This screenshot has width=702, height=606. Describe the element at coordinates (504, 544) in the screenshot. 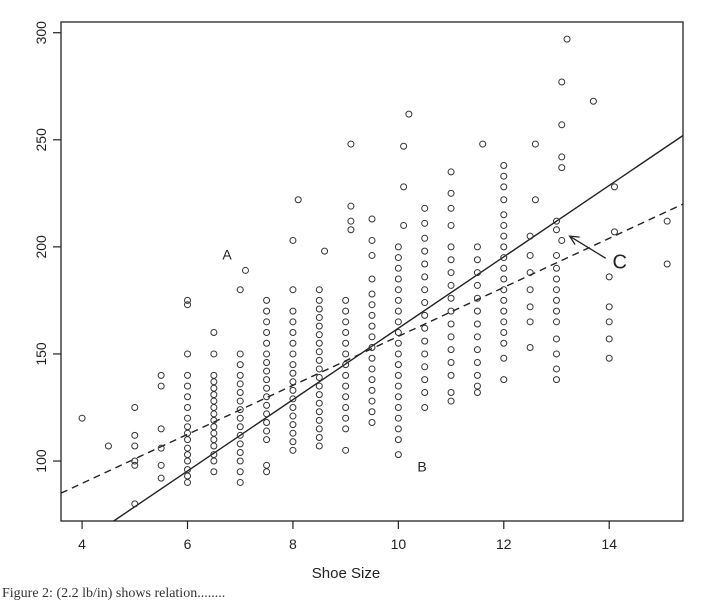

I see `x-tick-label: 12` at that location.